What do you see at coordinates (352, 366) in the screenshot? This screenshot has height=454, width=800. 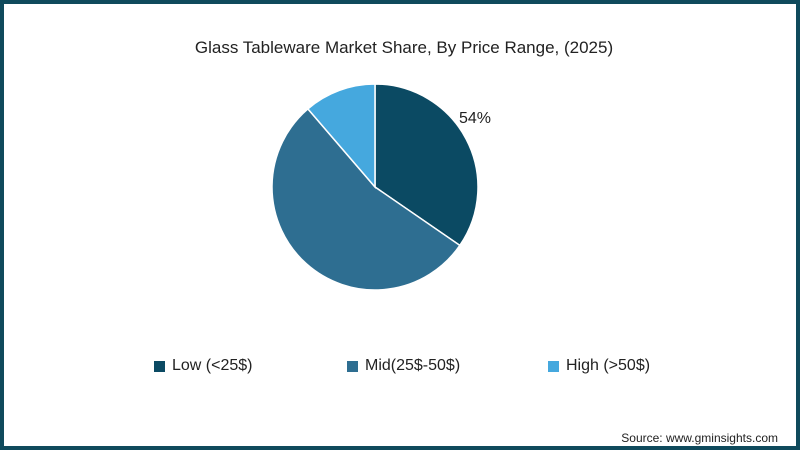 I see `legend-swatch-mid` at bounding box center [352, 366].